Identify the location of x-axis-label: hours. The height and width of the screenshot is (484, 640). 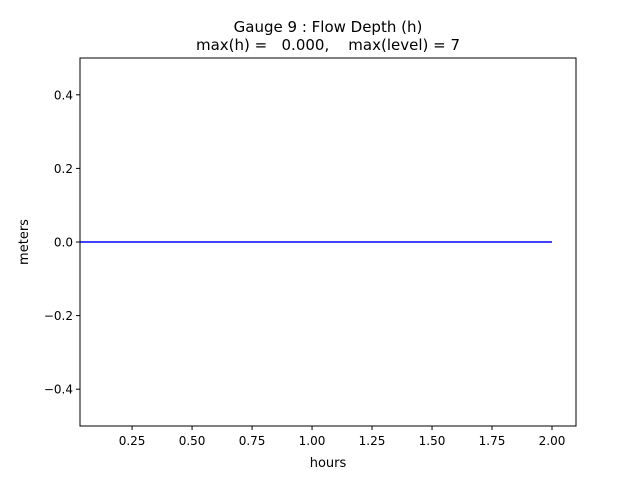
(328, 463).